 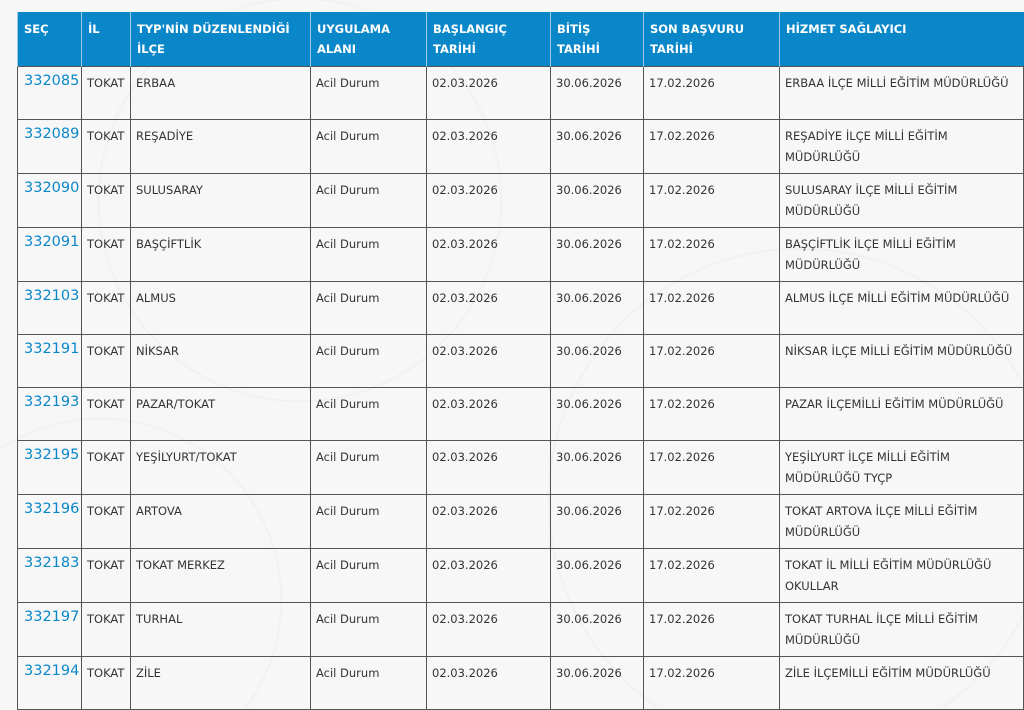 What do you see at coordinates (901, 683) in the screenshot?
I see `cell-hizmet-saglayici: ZİLE İLÇEMİLLİ EĞİTİM MÜDÜRLÜĞÜ` at bounding box center [901, 683].